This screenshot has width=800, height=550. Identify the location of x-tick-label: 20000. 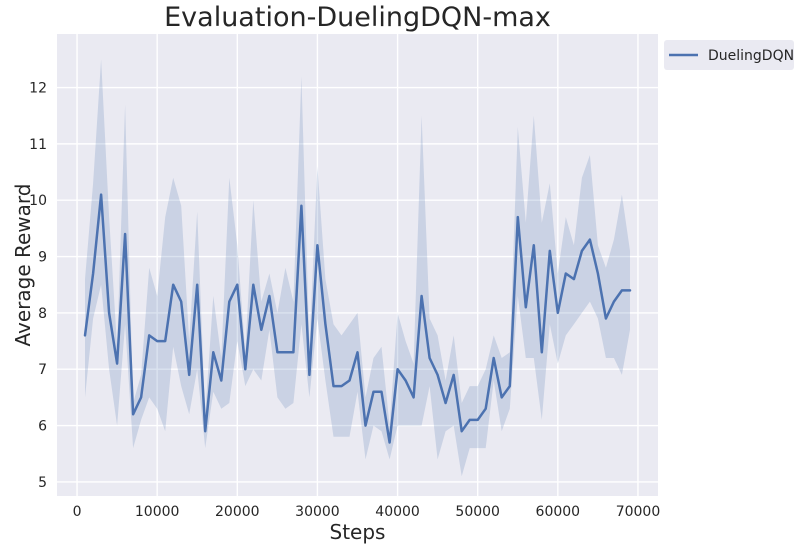
(237, 512).